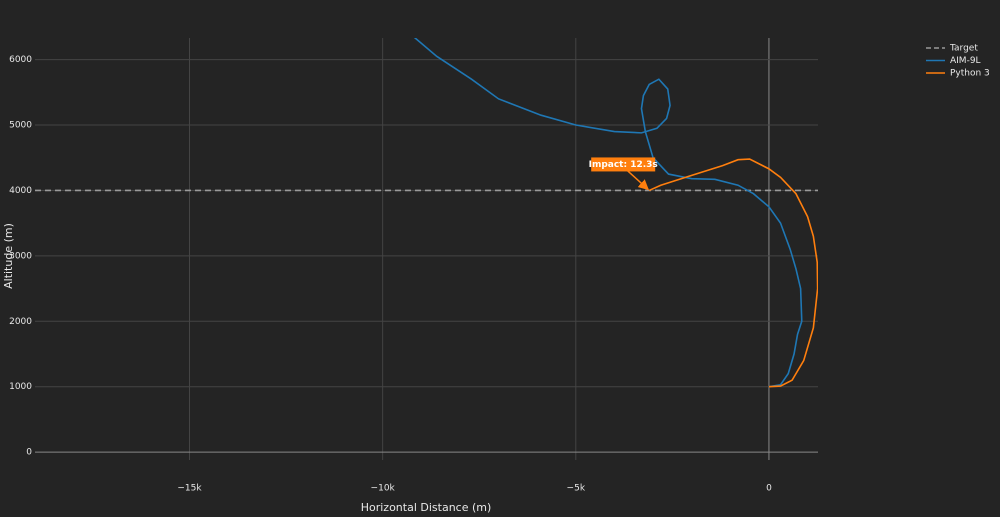 The height and width of the screenshot is (517, 1000). Describe the element at coordinates (963, 49) in the screenshot. I see `legend-label: Target` at that location.